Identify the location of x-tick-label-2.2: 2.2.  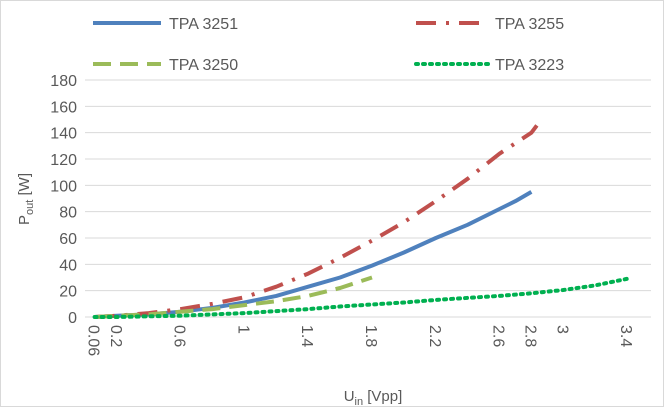
(434, 336).